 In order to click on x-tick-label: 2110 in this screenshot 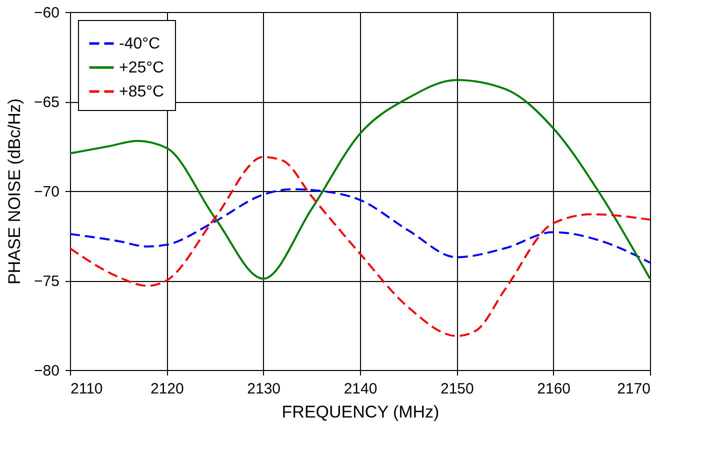, I will do `click(86, 389)`.